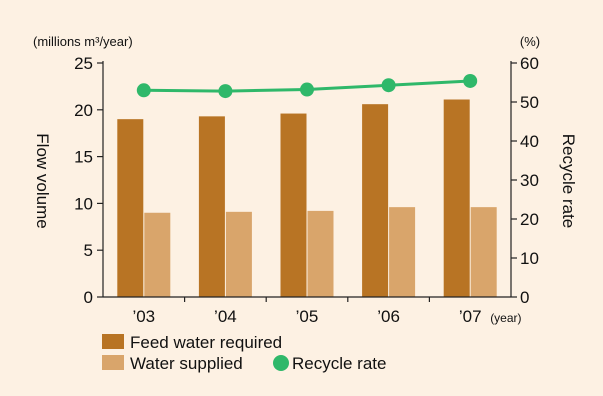 The width and height of the screenshot is (603, 396). Describe the element at coordinates (470, 316) in the screenshot. I see `x-tick-label-4: ’07` at that location.